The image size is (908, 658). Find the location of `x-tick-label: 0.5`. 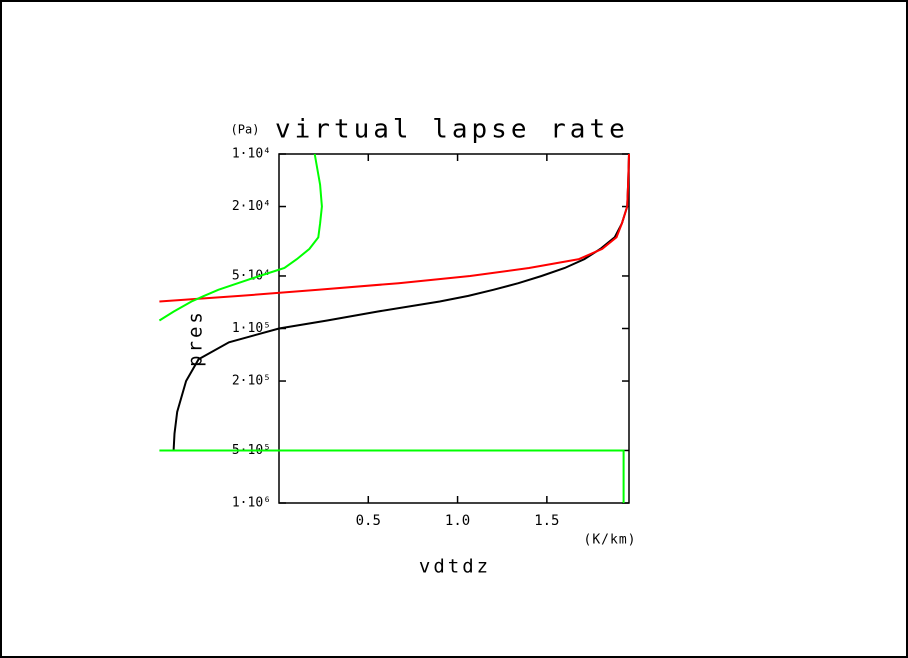

x-tick-label: 0.5 is located at coordinates (368, 521).